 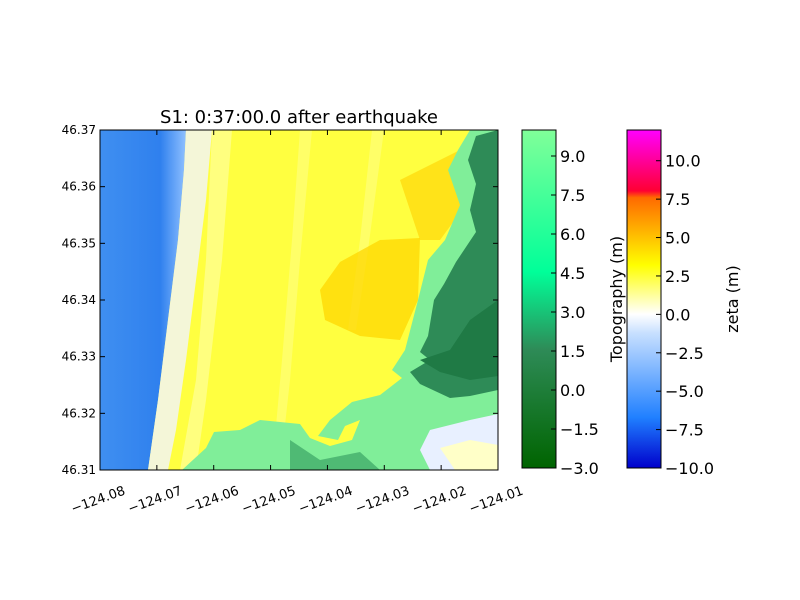 I want to click on zeta-colorbar-tick-label: −10.0, so click(x=689, y=468).